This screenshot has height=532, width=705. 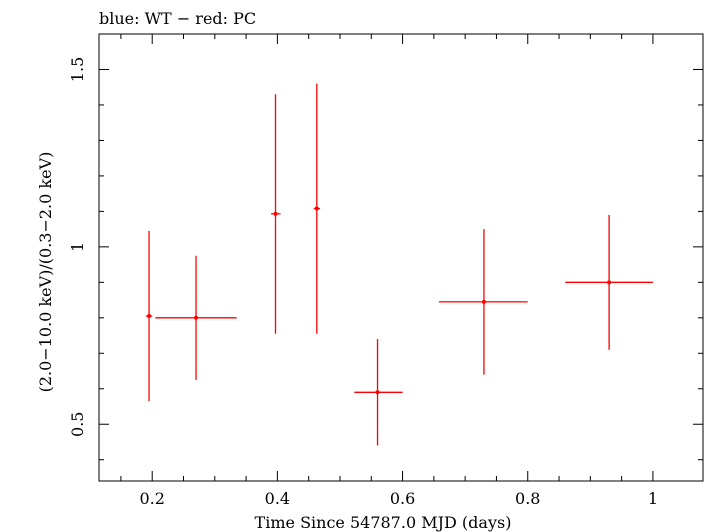 I want to click on y-tick-label: 1.5, so click(x=77, y=69).